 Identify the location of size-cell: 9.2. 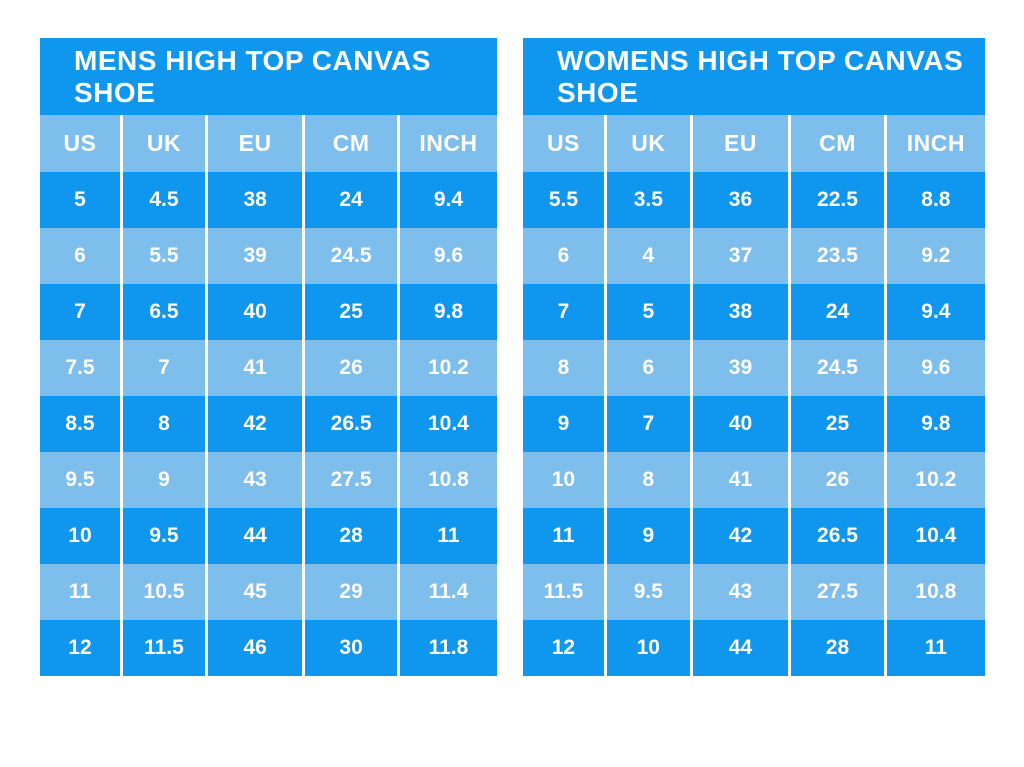
(934, 256).